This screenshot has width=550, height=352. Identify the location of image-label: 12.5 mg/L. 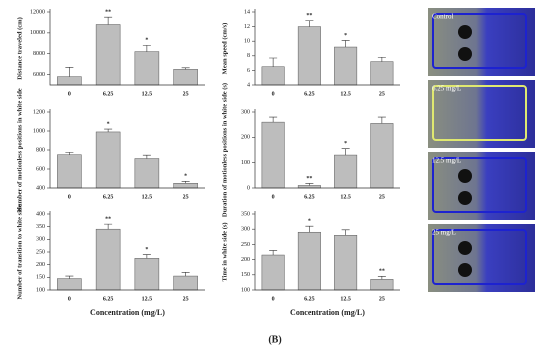
(446, 161).